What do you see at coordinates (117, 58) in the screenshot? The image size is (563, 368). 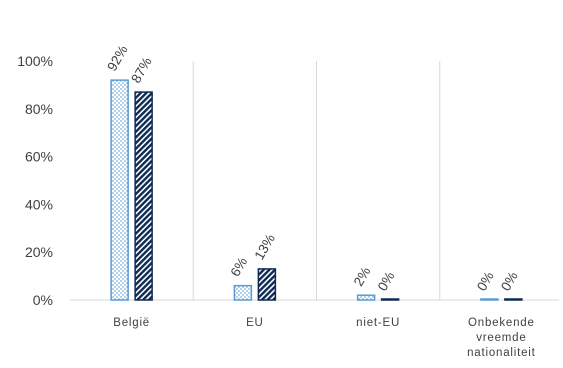 I see `data-label: 92%` at bounding box center [117, 58].